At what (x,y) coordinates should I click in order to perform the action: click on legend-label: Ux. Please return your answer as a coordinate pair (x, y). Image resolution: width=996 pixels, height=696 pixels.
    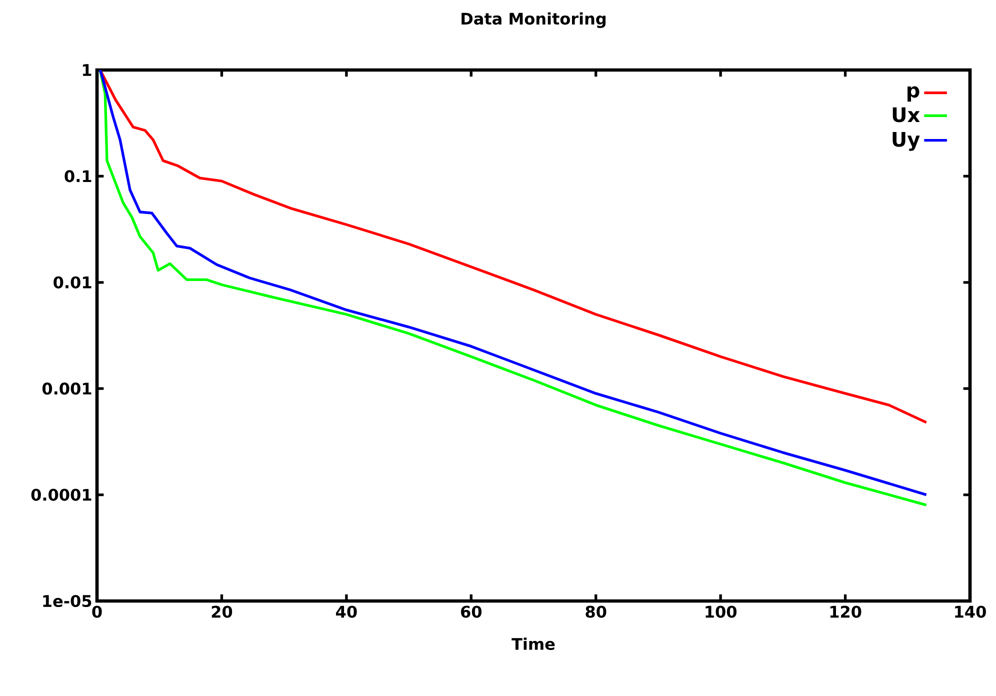
    Looking at the image, I should click on (906, 114).